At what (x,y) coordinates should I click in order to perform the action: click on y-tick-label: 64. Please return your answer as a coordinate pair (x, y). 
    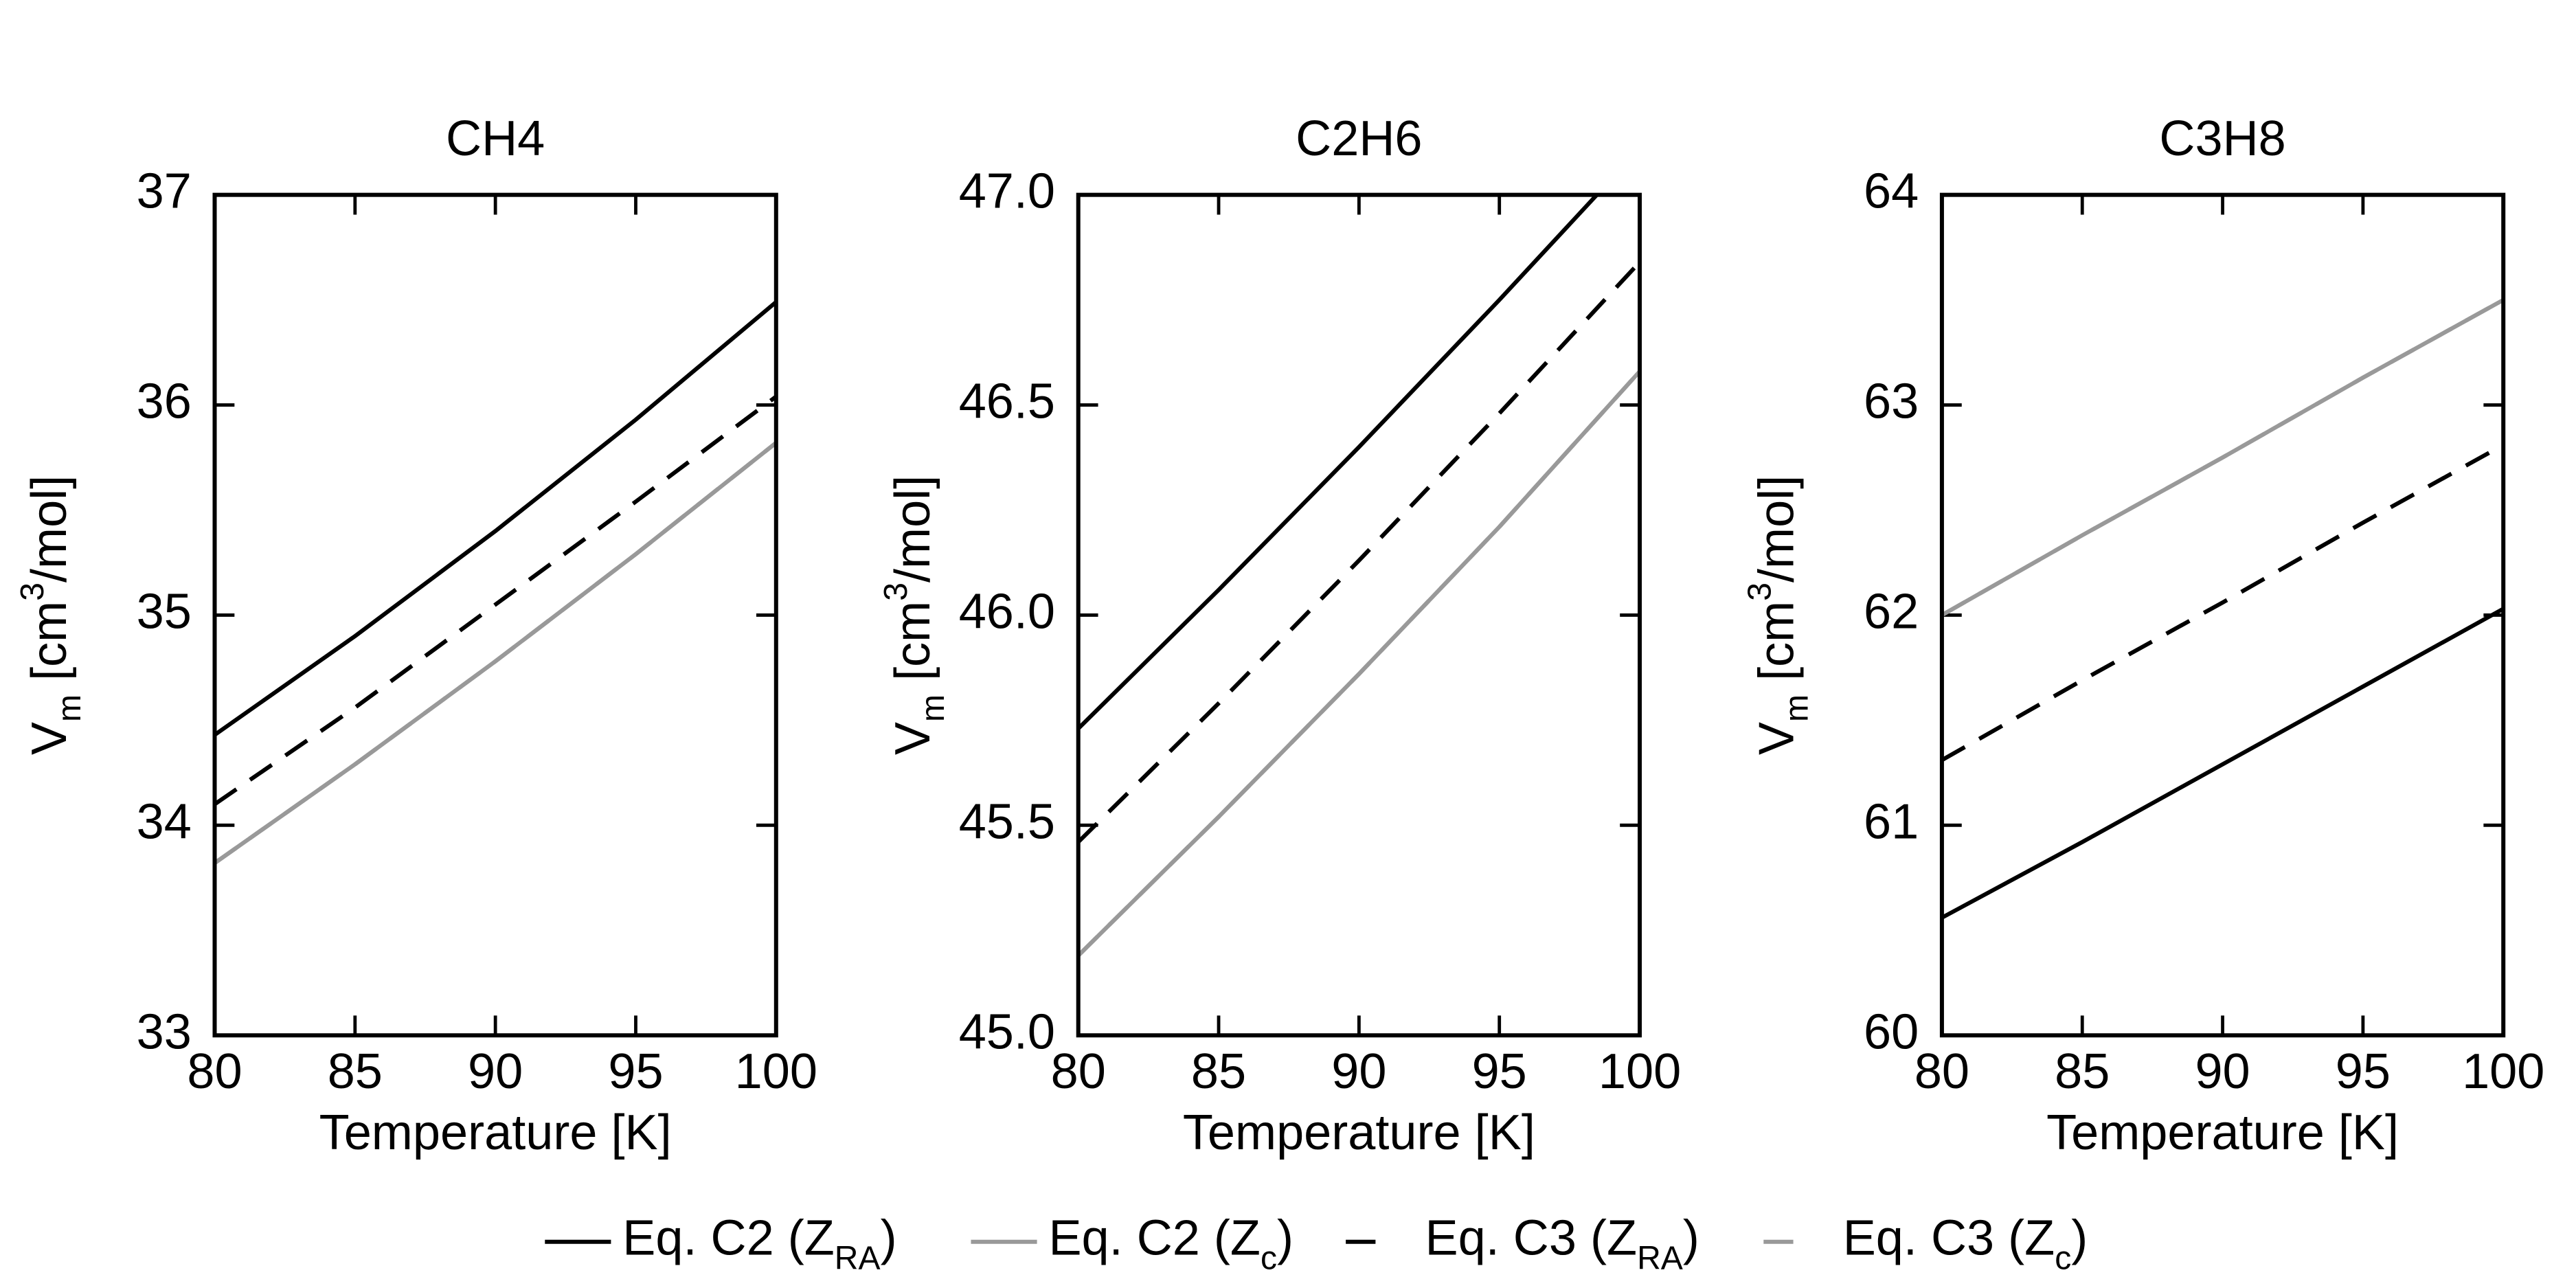
    Looking at the image, I should click on (1891, 191).